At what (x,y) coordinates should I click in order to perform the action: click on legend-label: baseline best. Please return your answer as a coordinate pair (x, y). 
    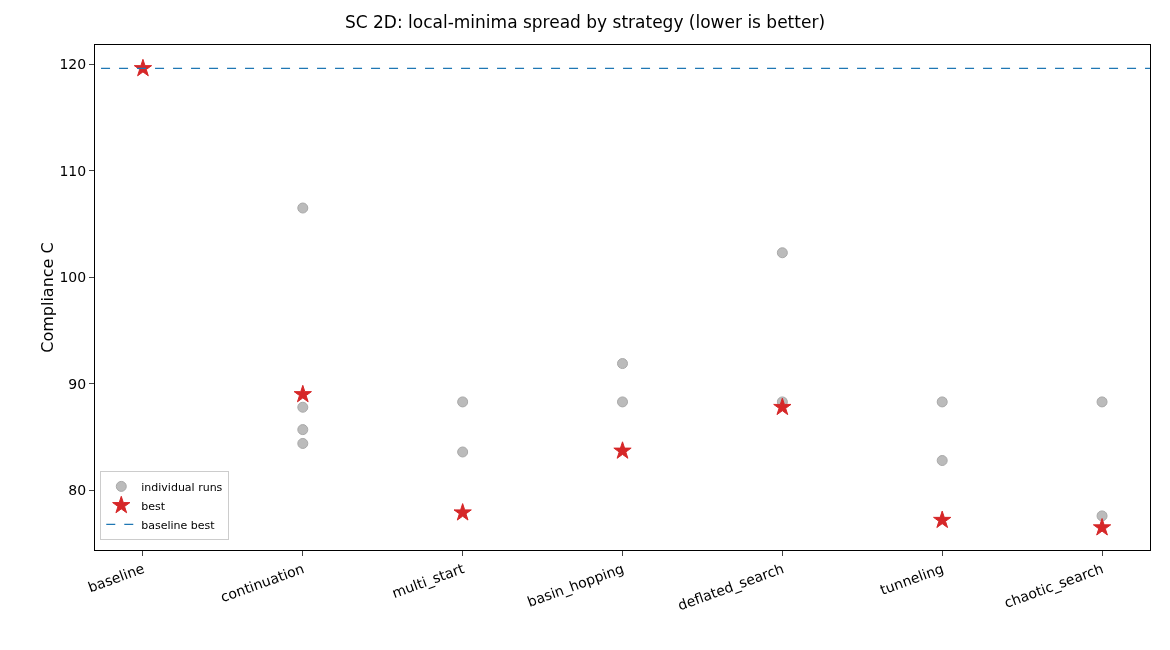
    Looking at the image, I should click on (178, 525).